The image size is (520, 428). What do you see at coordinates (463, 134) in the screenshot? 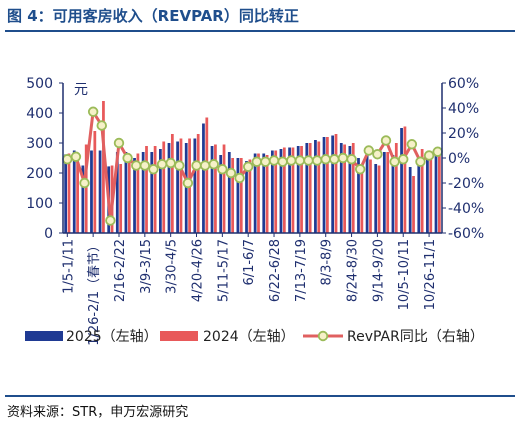
I see `right-axis-tick-label: 20%` at bounding box center [463, 134].